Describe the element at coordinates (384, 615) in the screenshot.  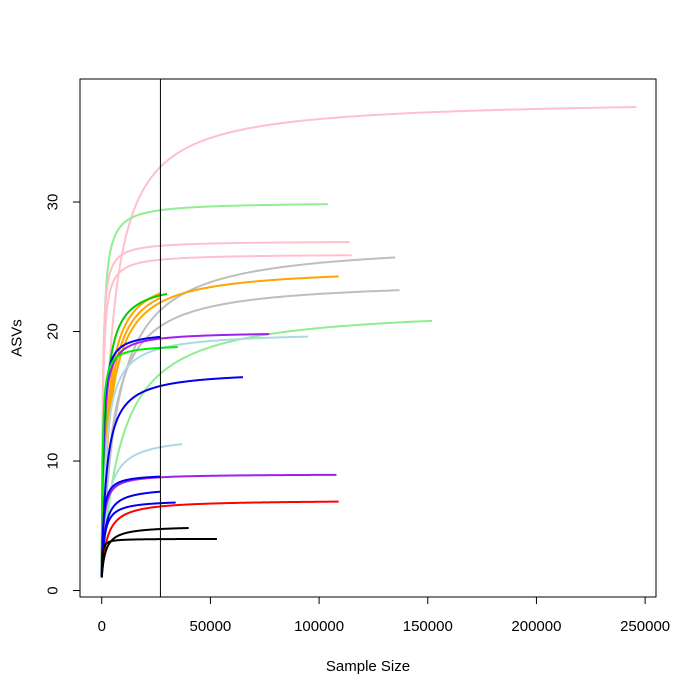
I see `x-axis: 0 50000 100000 150000 200000 250000` at that location.